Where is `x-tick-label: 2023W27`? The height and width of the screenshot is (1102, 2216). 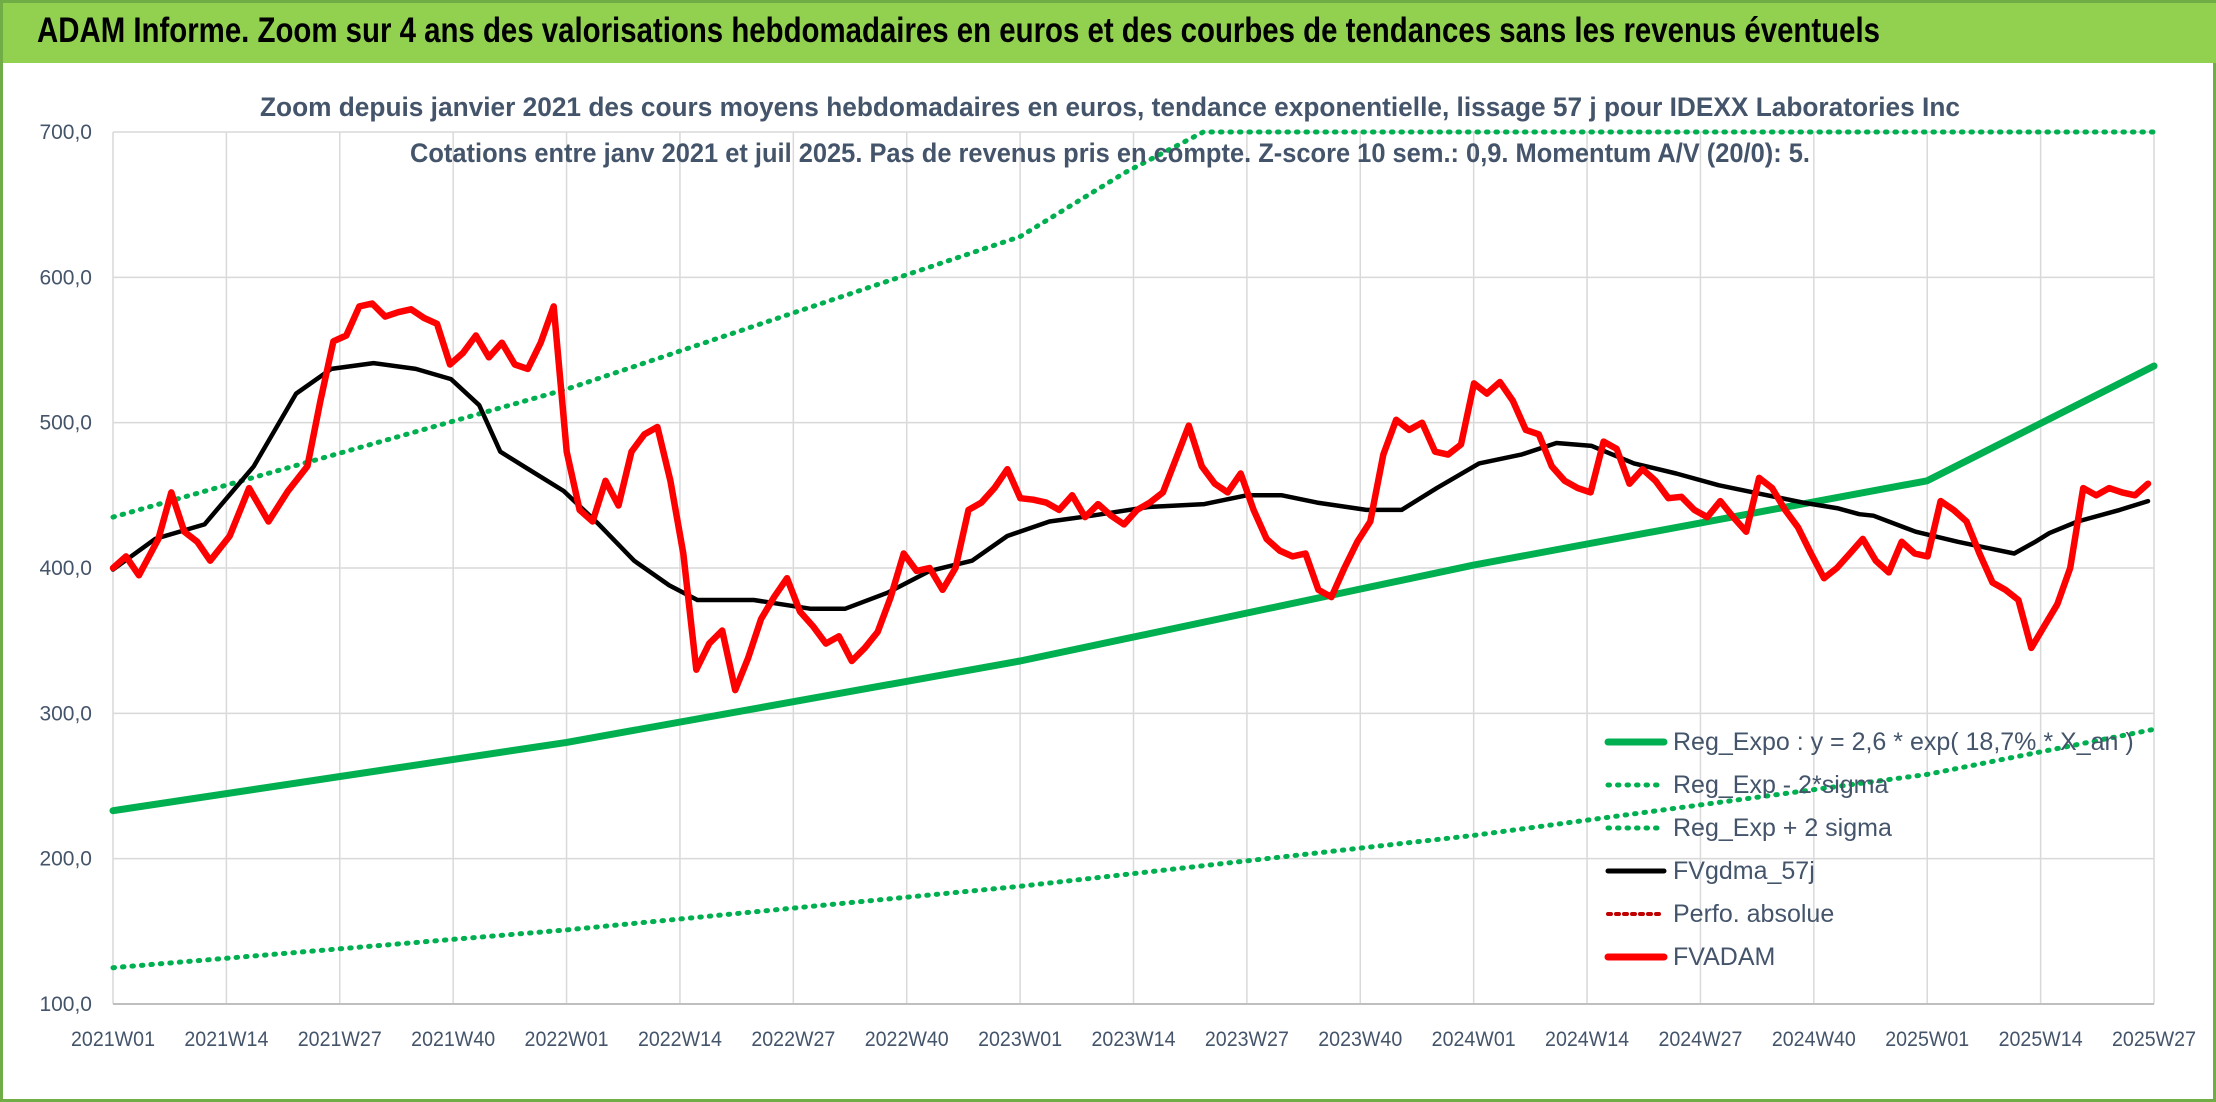
x-tick-label: 2023W27 is located at coordinates (1247, 1039).